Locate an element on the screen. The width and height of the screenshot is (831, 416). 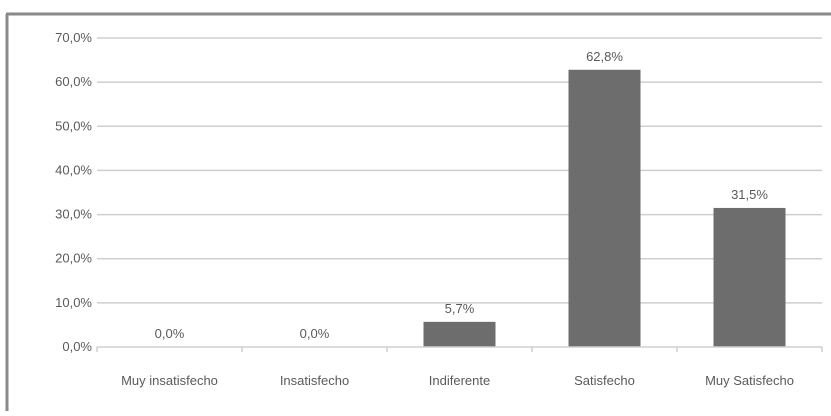
x-tick-label: Indiferente is located at coordinates (459, 380).